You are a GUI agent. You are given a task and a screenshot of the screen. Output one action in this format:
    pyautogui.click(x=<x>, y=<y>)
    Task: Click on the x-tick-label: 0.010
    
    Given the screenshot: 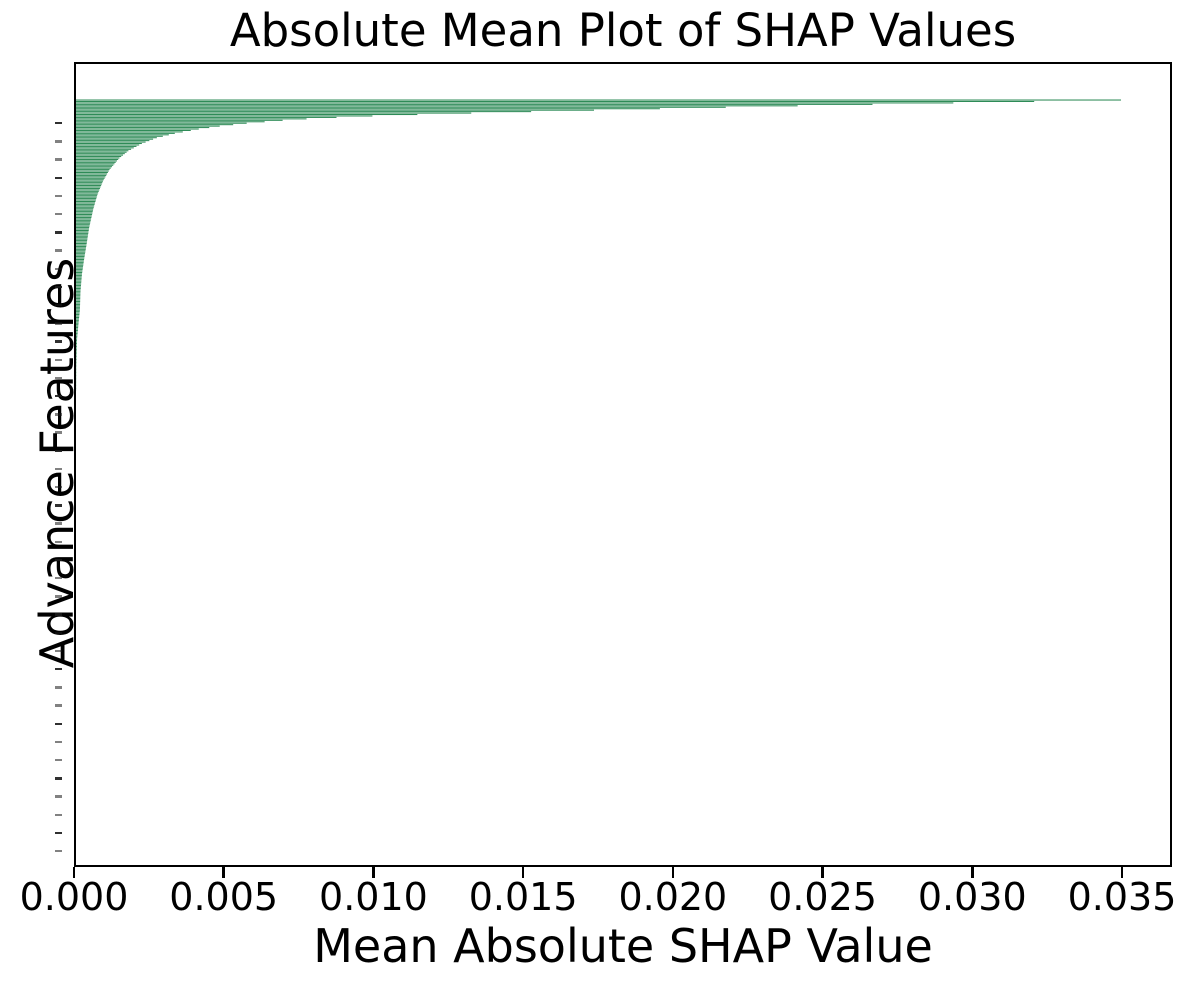 What is the action you would take?
    pyautogui.click(x=373, y=897)
    